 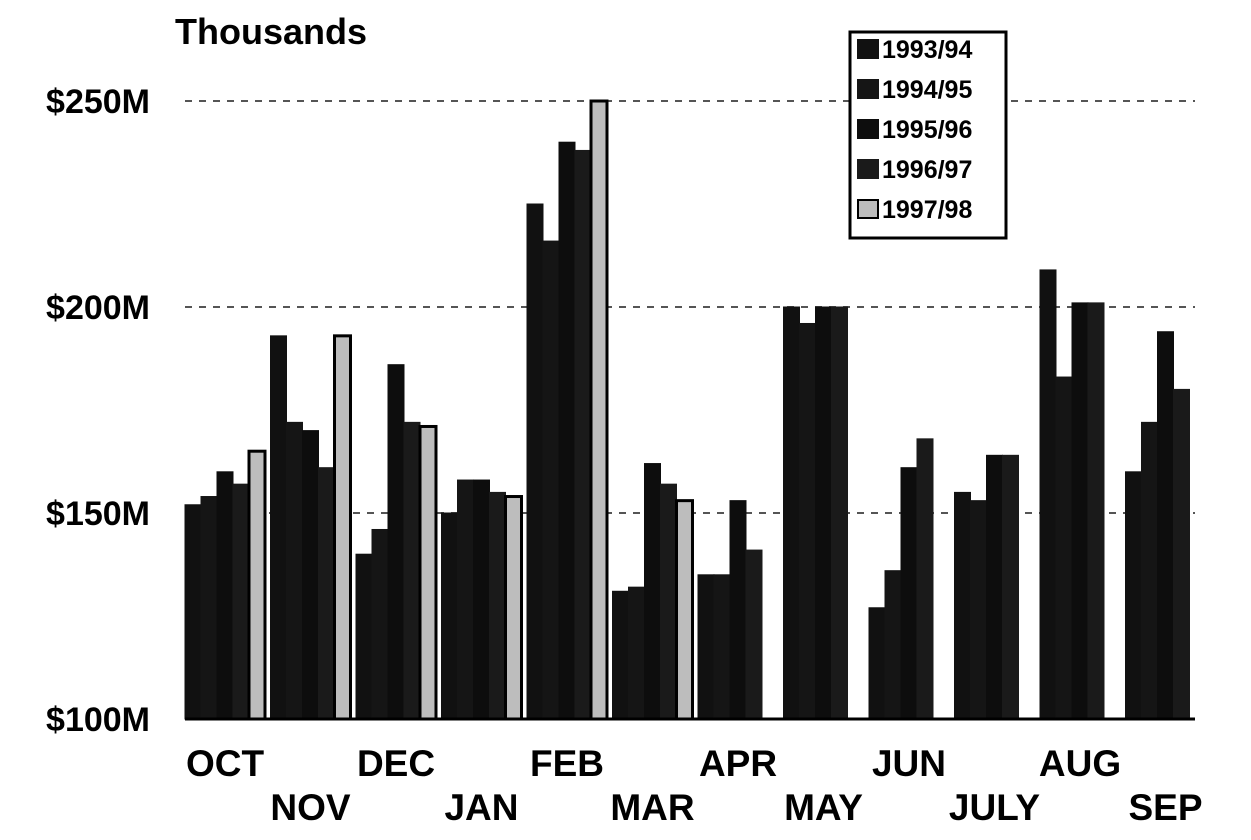 What do you see at coordinates (1080, 763) in the screenshot?
I see `x-tick-label: AUG` at bounding box center [1080, 763].